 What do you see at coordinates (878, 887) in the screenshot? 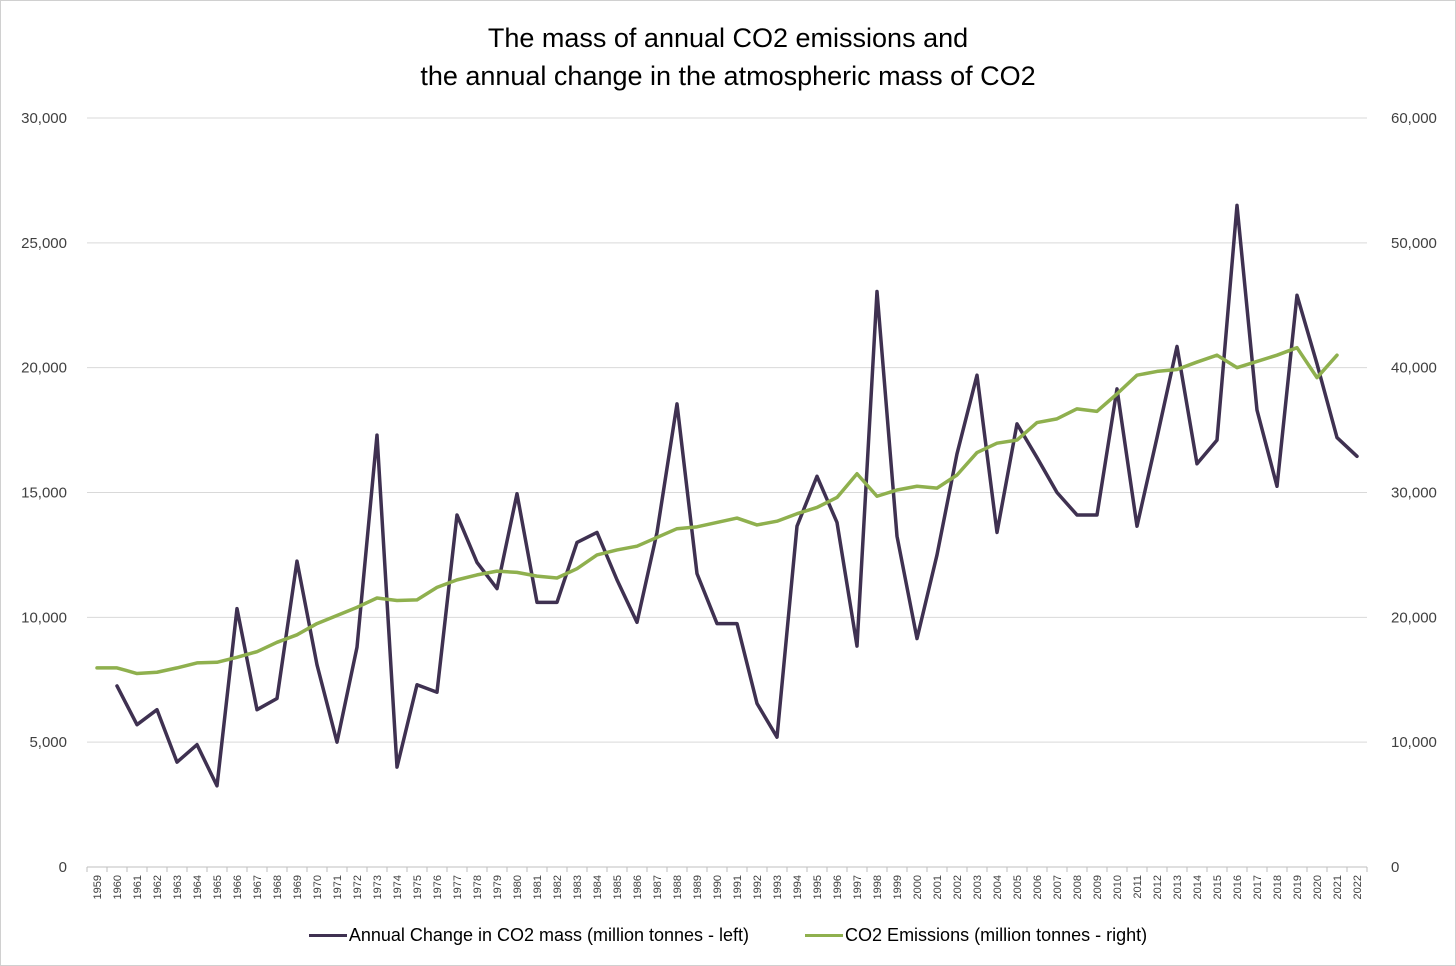
I see `x-tick-label: 1998` at bounding box center [878, 887].